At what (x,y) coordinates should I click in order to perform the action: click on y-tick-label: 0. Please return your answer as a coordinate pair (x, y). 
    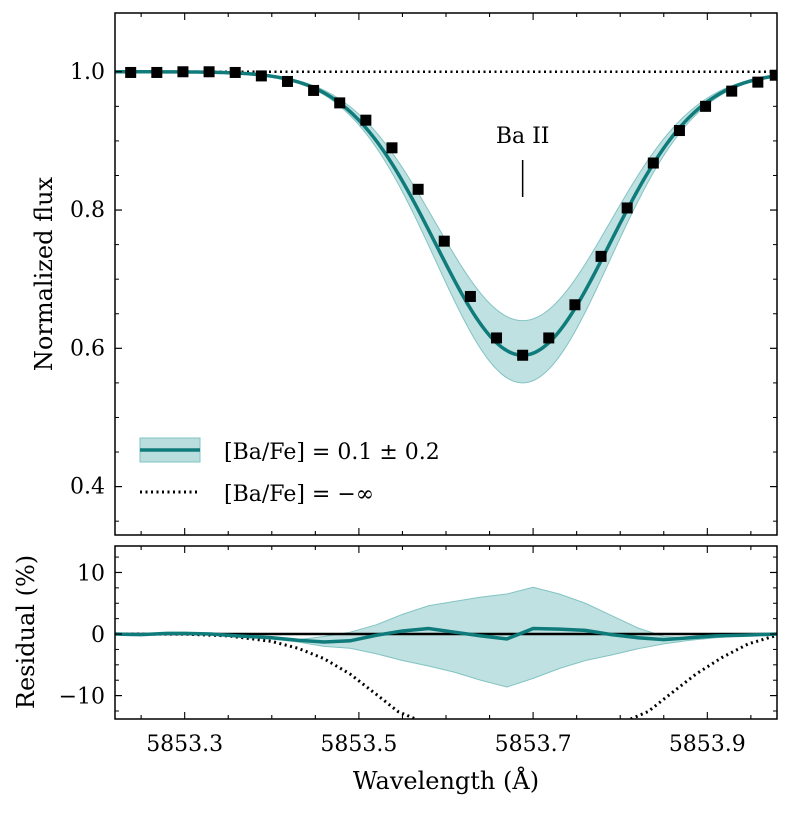
    Looking at the image, I should click on (98, 635).